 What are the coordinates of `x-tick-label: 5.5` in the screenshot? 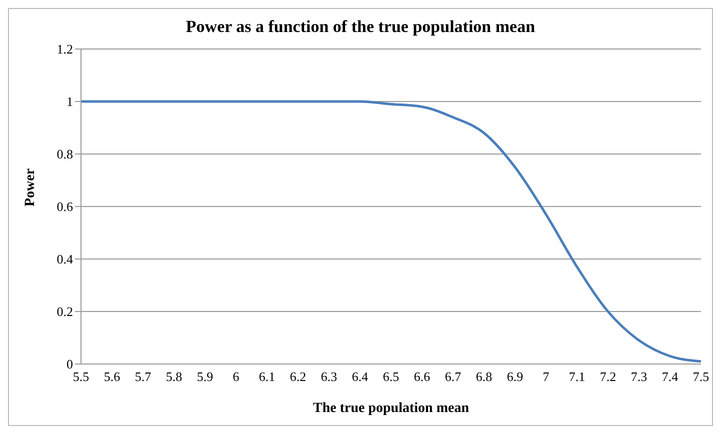 It's located at (81, 376).